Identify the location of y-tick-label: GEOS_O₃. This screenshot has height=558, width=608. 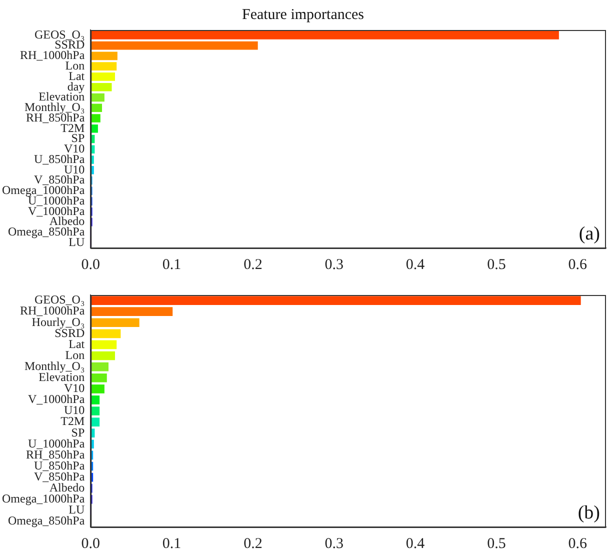
(59, 299).